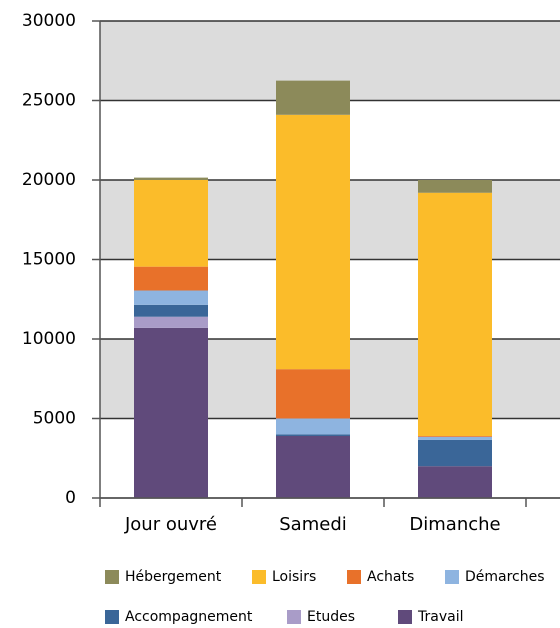  I want to click on y-tick-label: 15000, so click(49, 260).